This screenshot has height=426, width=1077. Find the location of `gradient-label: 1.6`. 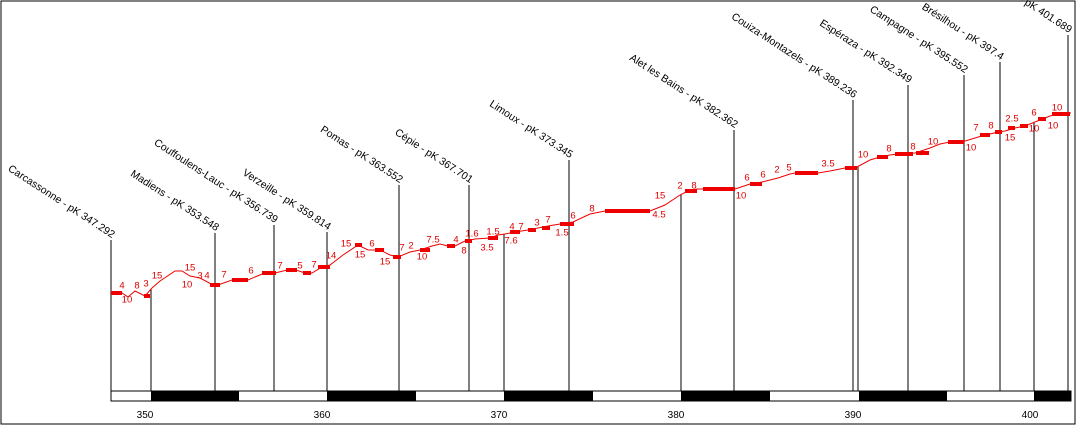

gradient-label: 1.6 is located at coordinates (471, 234).